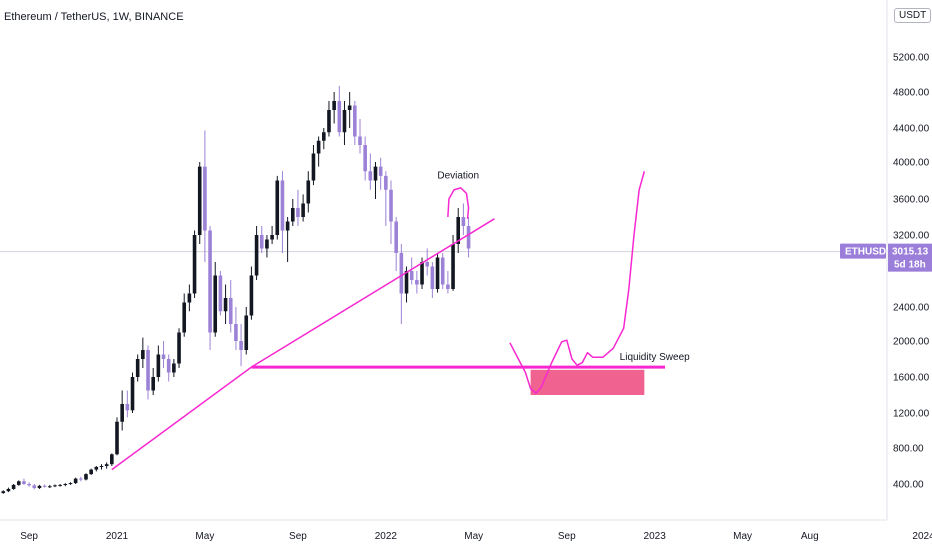 This screenshot has height=550, width=932. I want to click on x-tick-label: Aug, so click(810, 536).